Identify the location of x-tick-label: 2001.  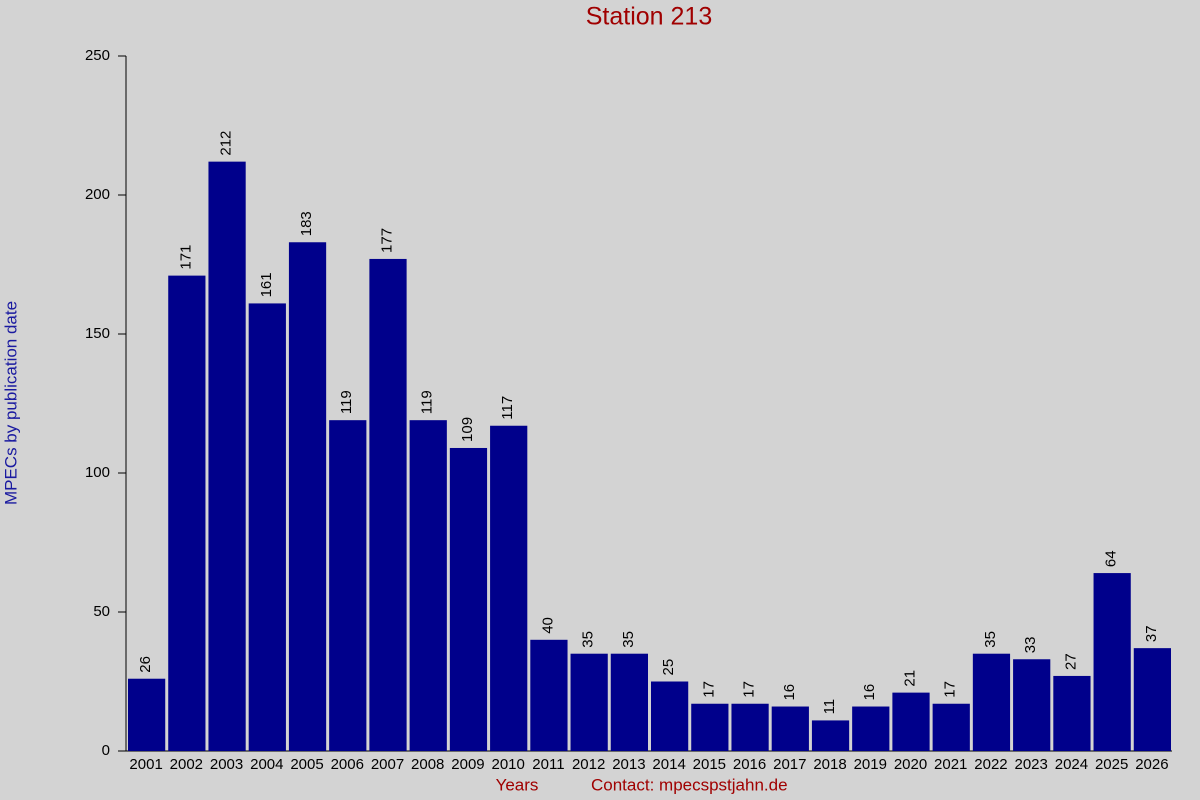
(145, 764).